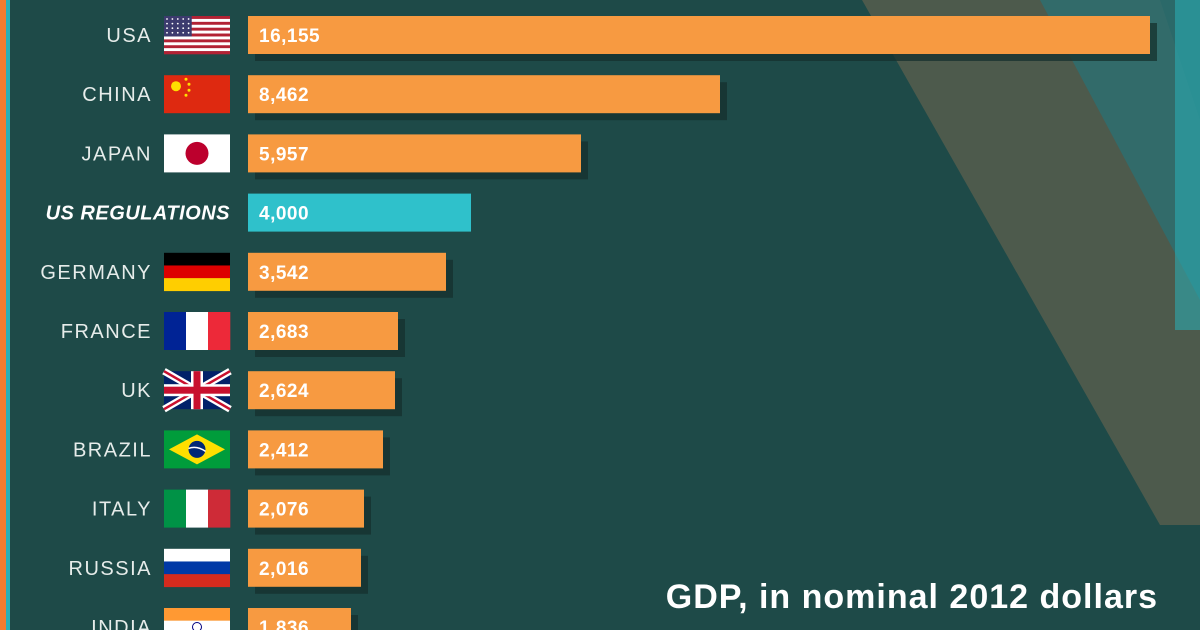 This screenshot has height=630, width=1200. What do you see at coordinates (197, 390) in the screenshot?
I see `uk-flag-icon` at bounding box center [197, 390].